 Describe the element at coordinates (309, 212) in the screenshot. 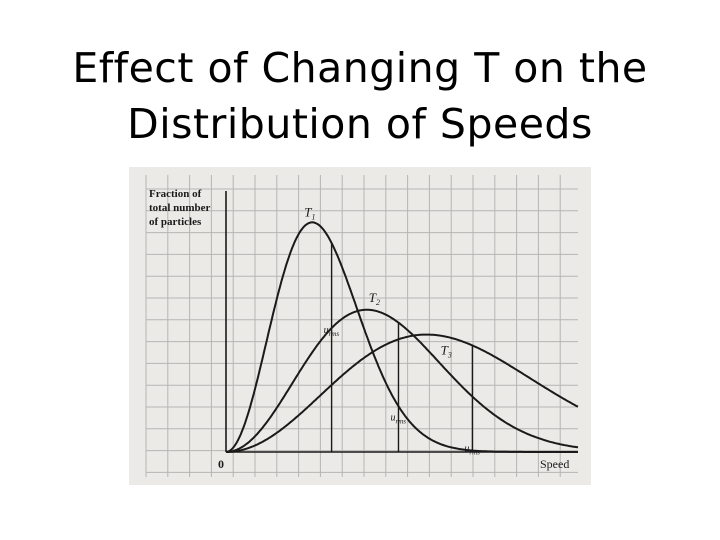

I see `curve-label-t1: T1` at that location.